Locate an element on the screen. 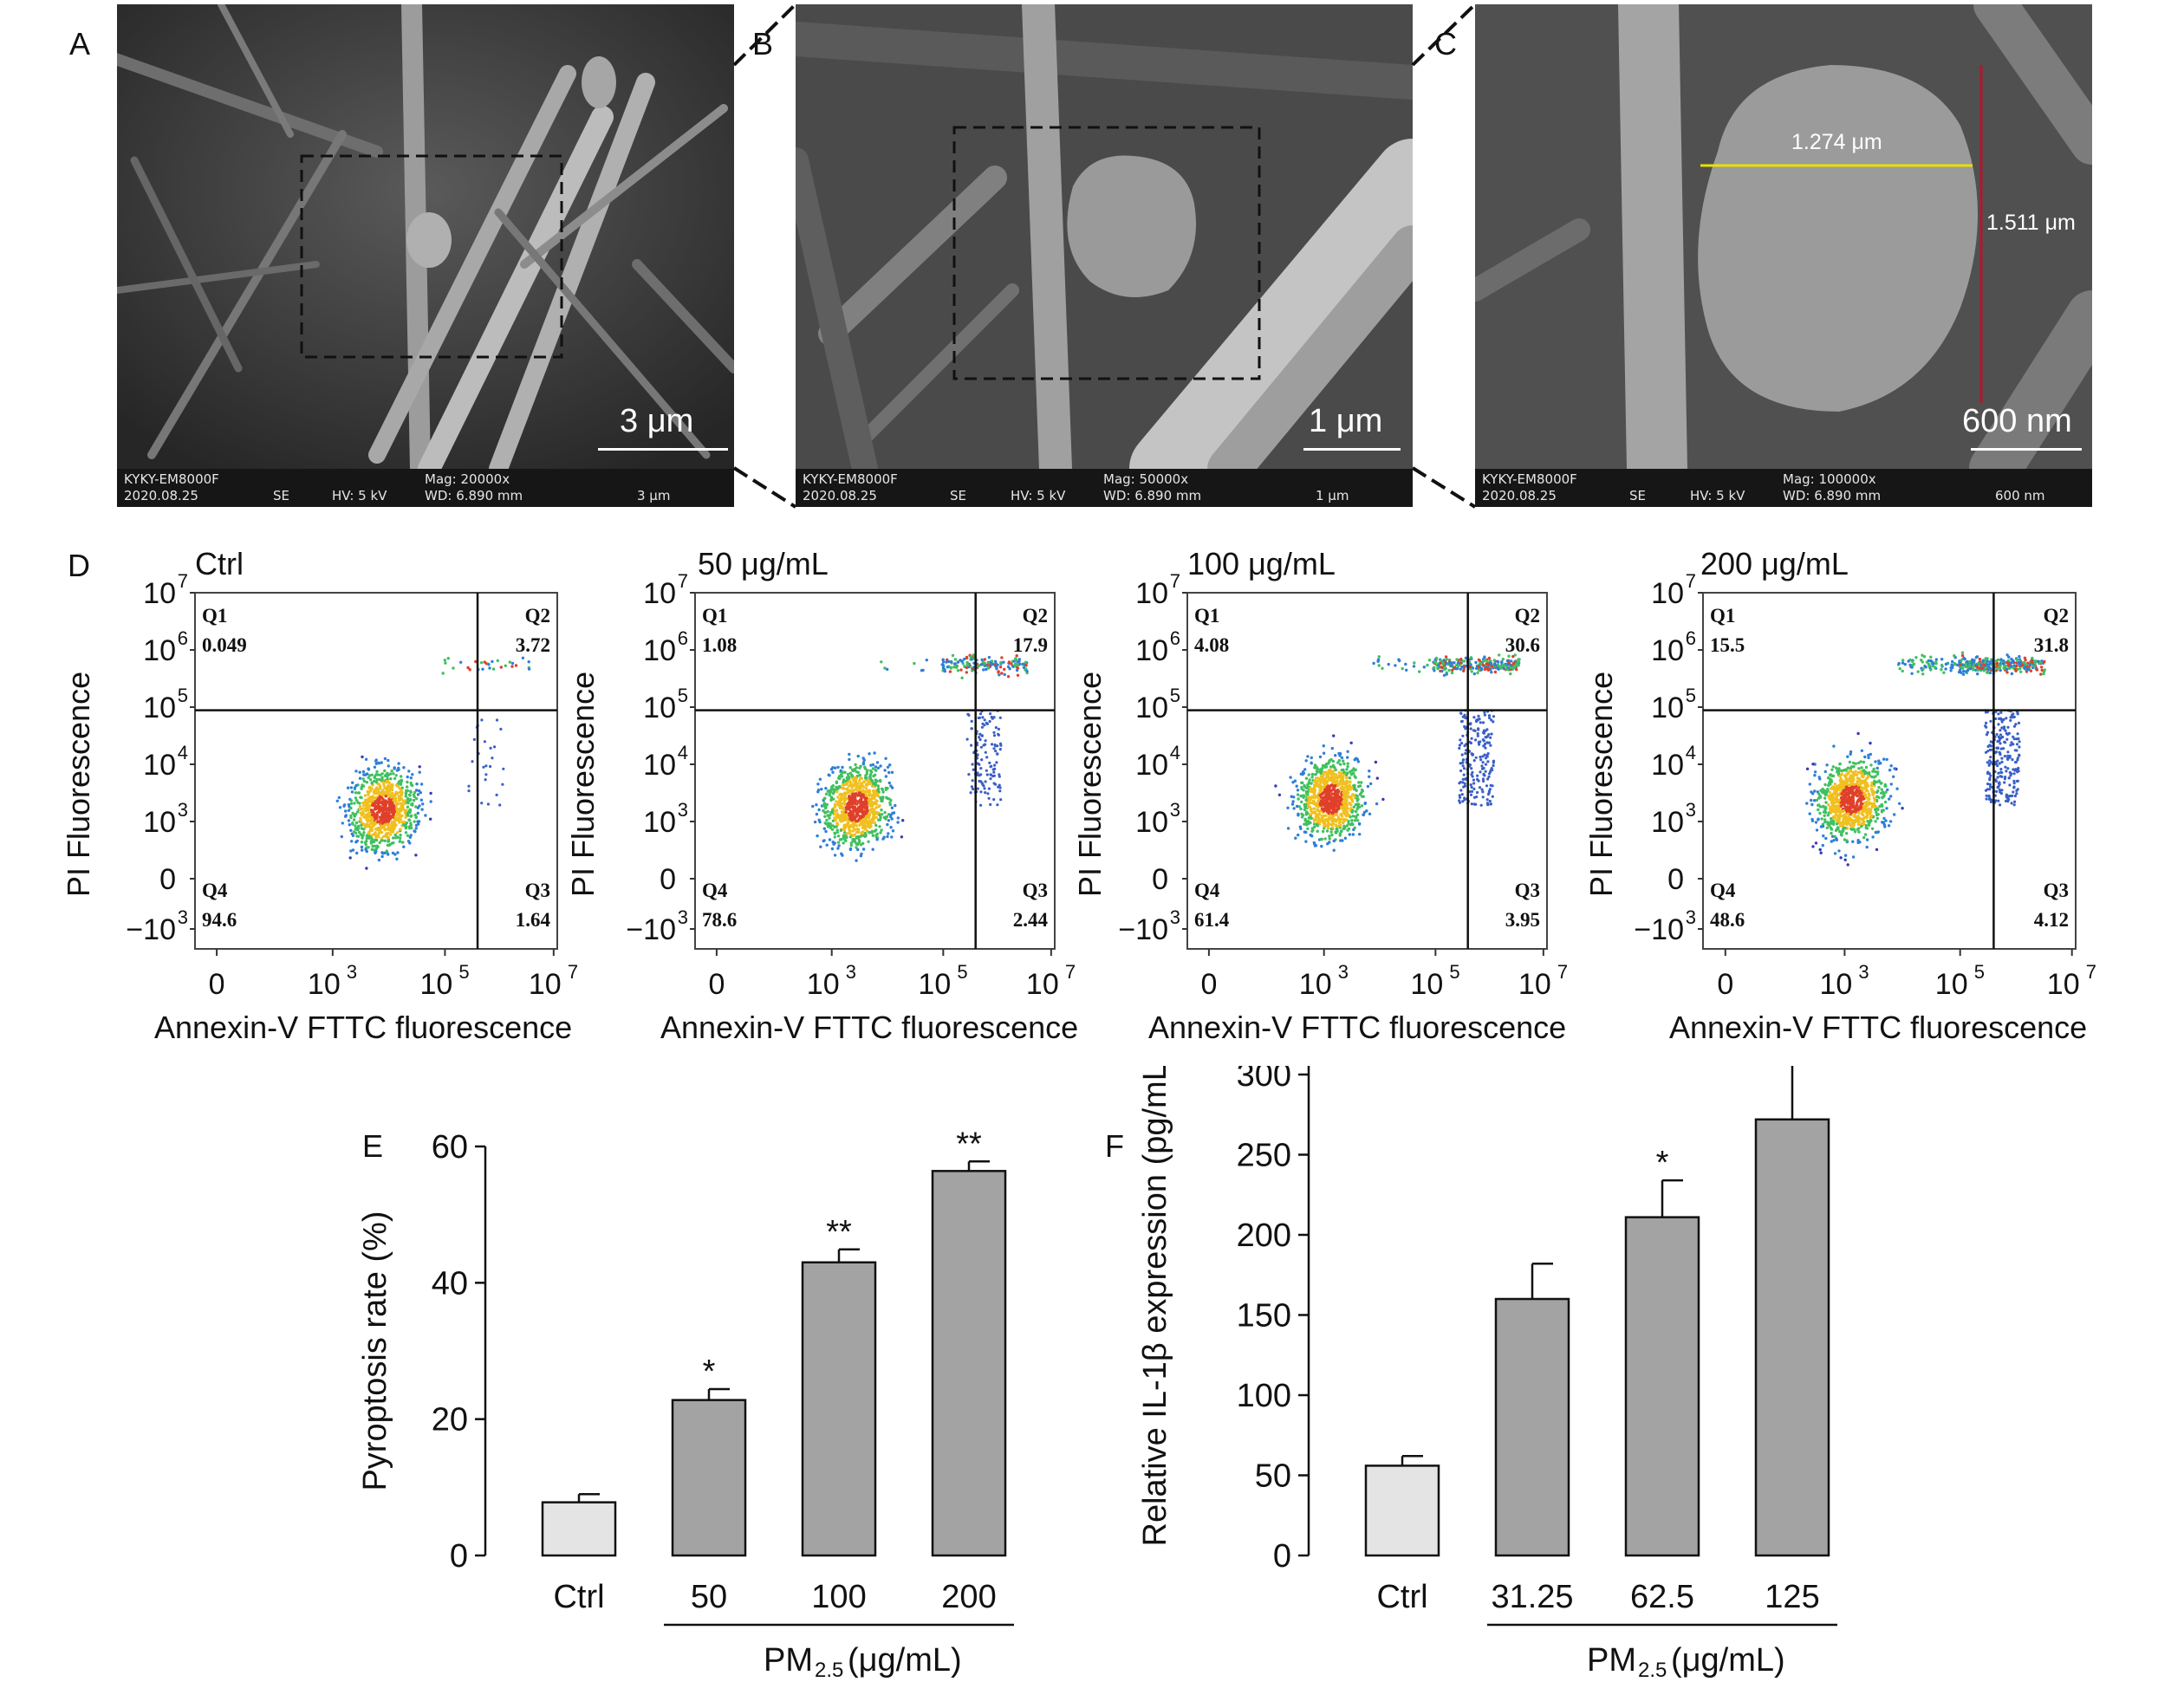  quadrant-name: Q4 is located at coordinates (1207, 891).